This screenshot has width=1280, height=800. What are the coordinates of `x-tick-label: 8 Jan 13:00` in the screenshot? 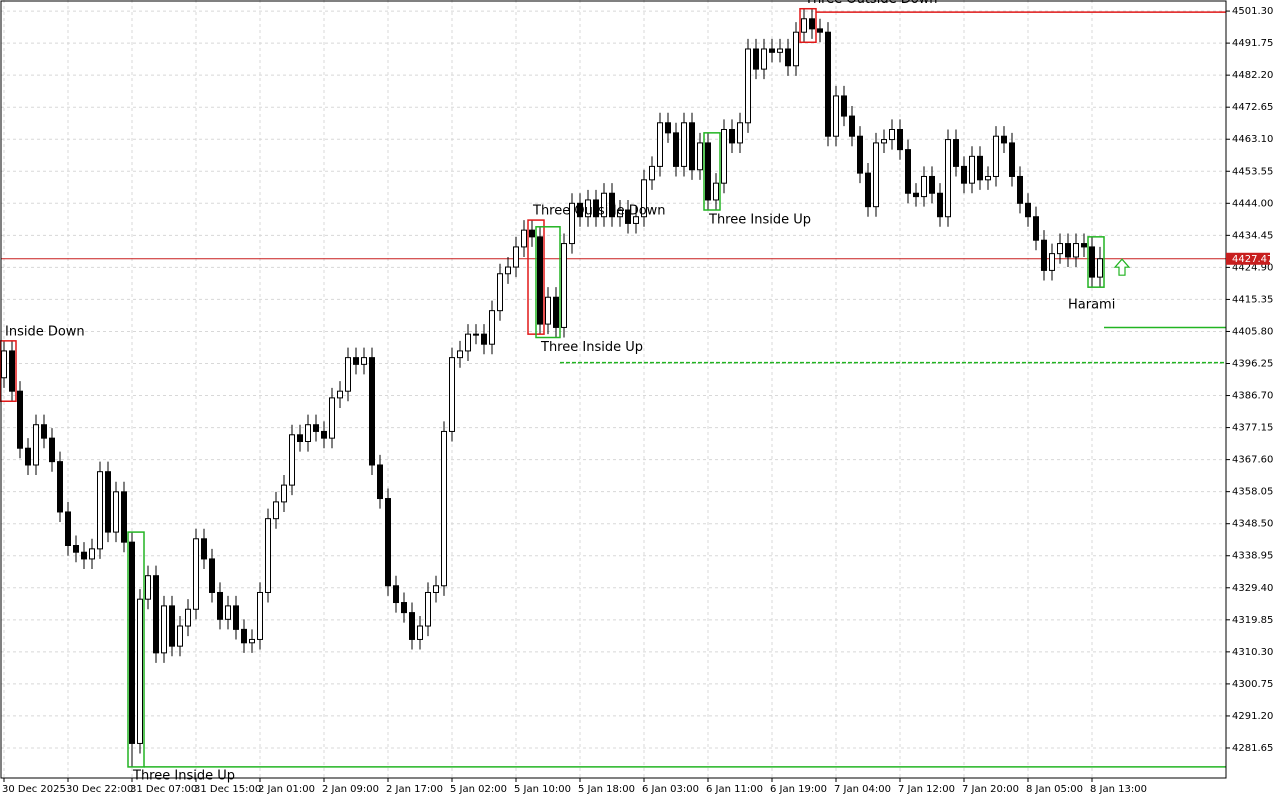 It's located at (1118, 789).